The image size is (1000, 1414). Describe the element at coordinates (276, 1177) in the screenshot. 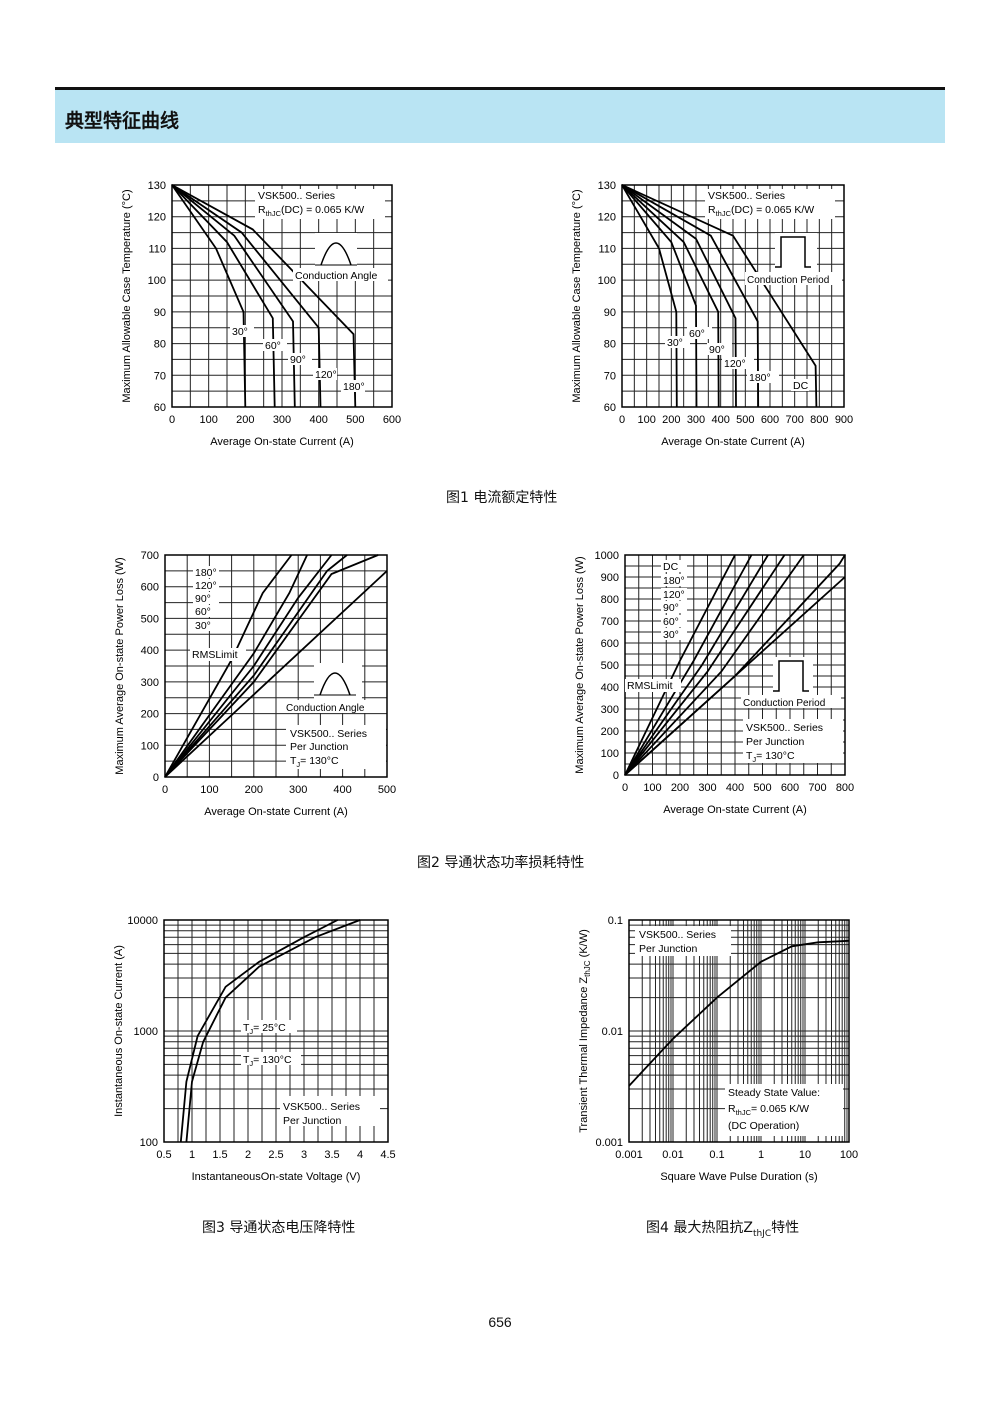

I see `x-axis-label: InstantaneousOn-state Voltage (V)` at that location.